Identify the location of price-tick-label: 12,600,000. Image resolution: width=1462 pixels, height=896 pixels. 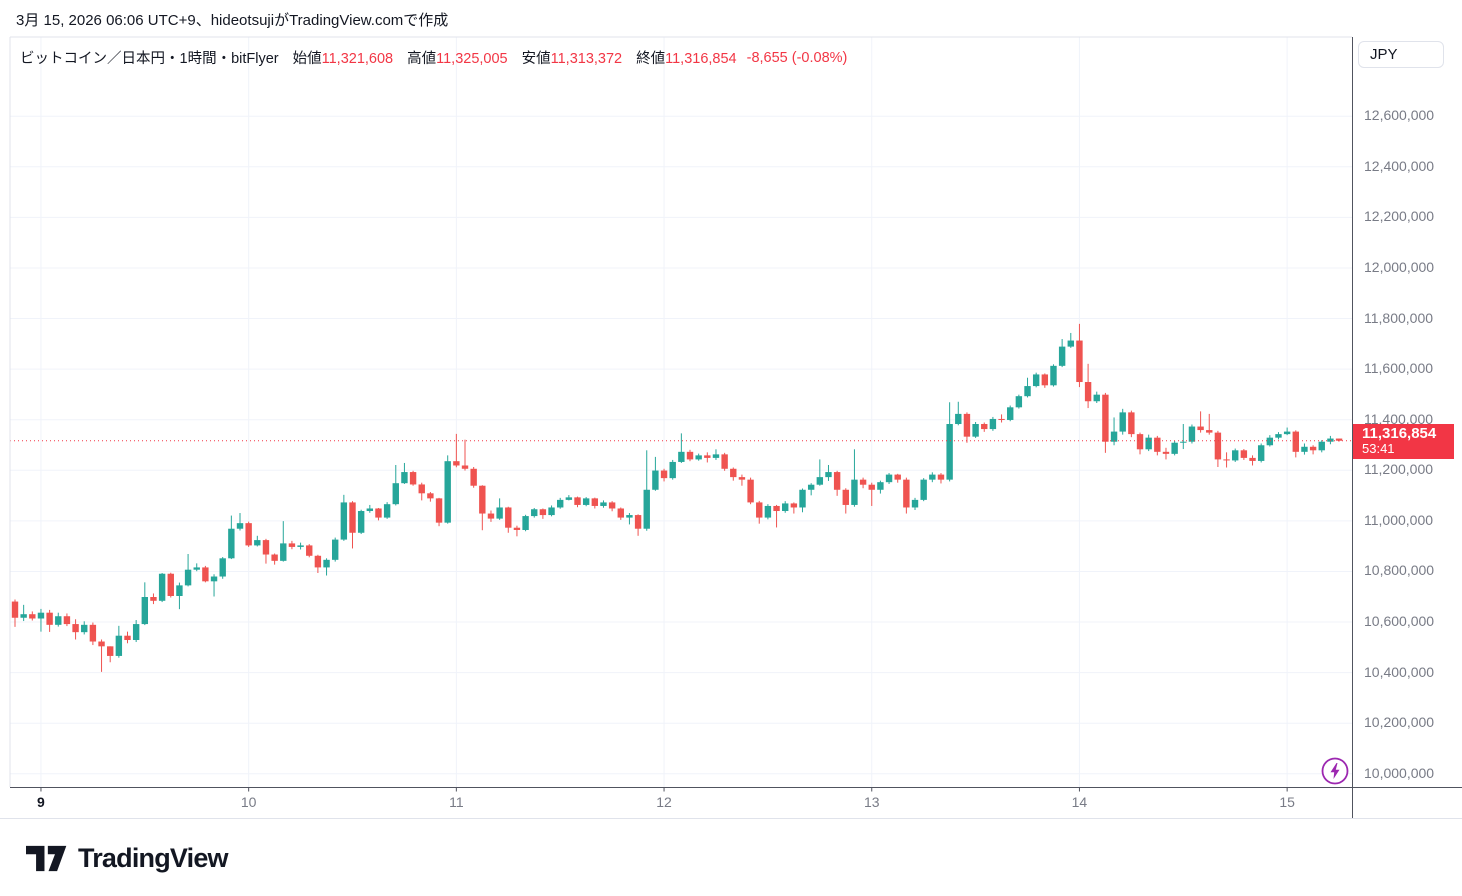
(1399, 115).